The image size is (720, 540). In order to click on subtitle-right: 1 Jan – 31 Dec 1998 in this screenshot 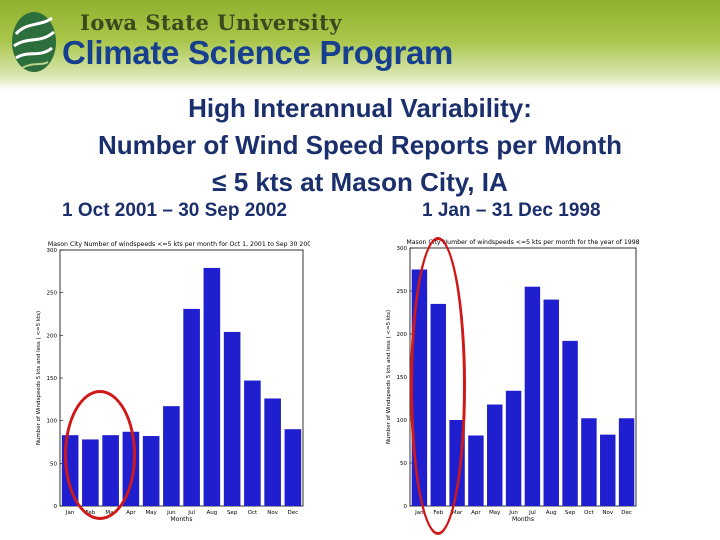, I will do `click(511, 210)`.